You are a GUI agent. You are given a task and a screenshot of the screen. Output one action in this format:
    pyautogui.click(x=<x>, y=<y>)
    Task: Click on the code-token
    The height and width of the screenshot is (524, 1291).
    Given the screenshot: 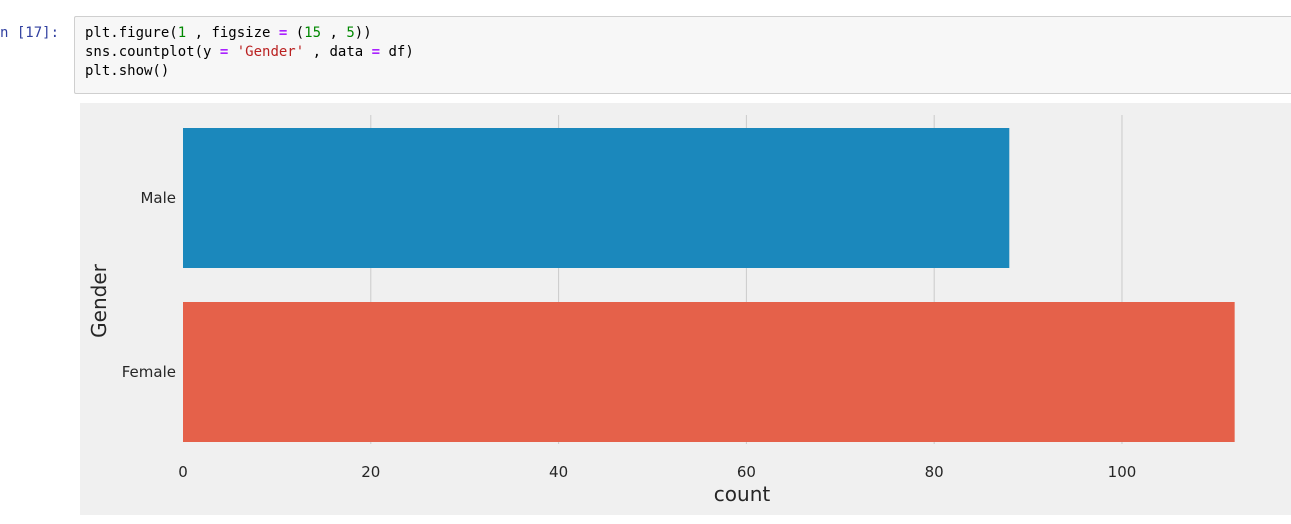 What is the action you would take?
    pyautogui.click(x=232, y=52)
    